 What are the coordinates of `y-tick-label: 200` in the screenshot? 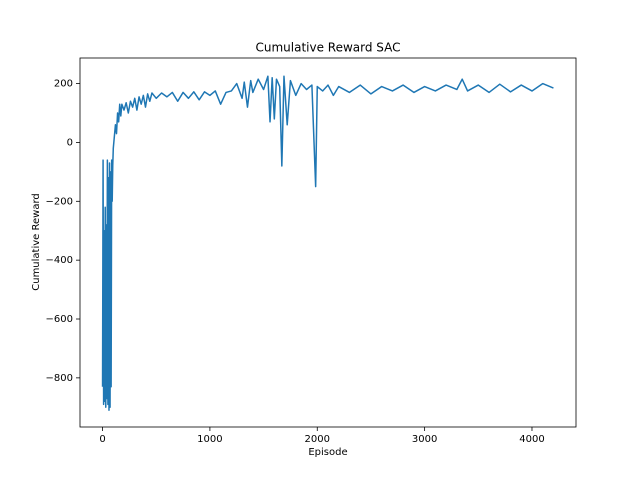 It's located at (63, 84).